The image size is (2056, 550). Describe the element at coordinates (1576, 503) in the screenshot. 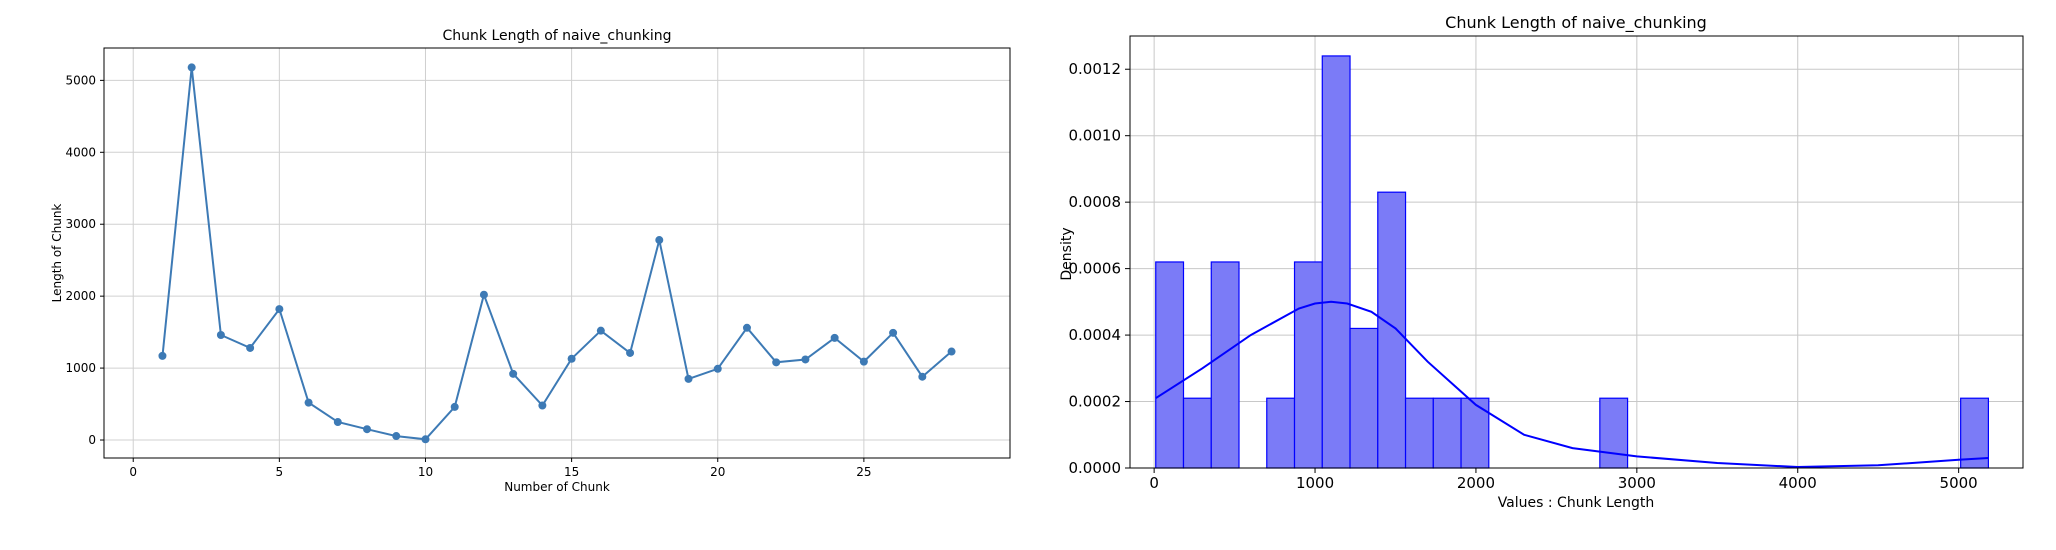

I see `x-axis-label: Values : Chunk Length` at that location.